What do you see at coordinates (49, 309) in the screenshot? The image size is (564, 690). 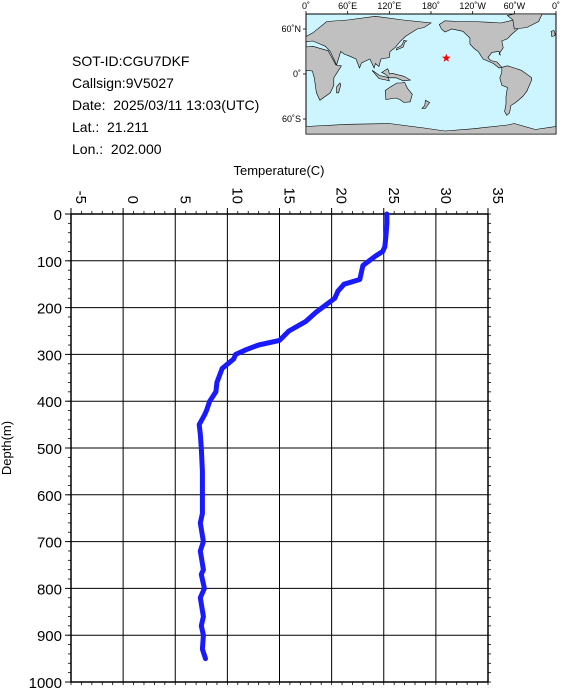 I see `y-tick-label: 200` at bounding box center [49, 309].